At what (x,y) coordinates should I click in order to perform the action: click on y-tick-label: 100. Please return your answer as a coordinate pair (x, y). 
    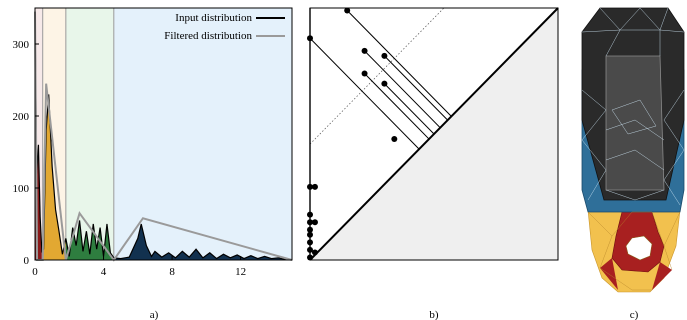
    Looking at the image, I should click on (21, 189).